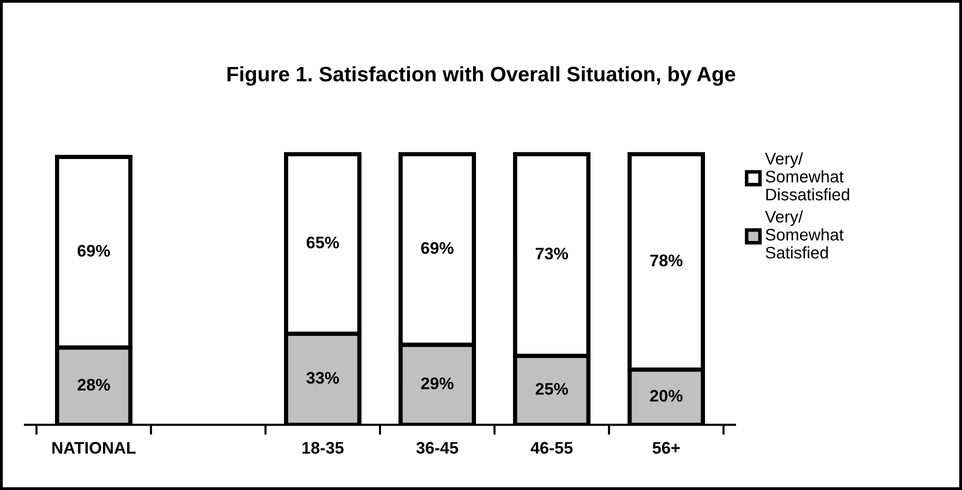  I want to click on data-label: 78%, so click(666, 260).